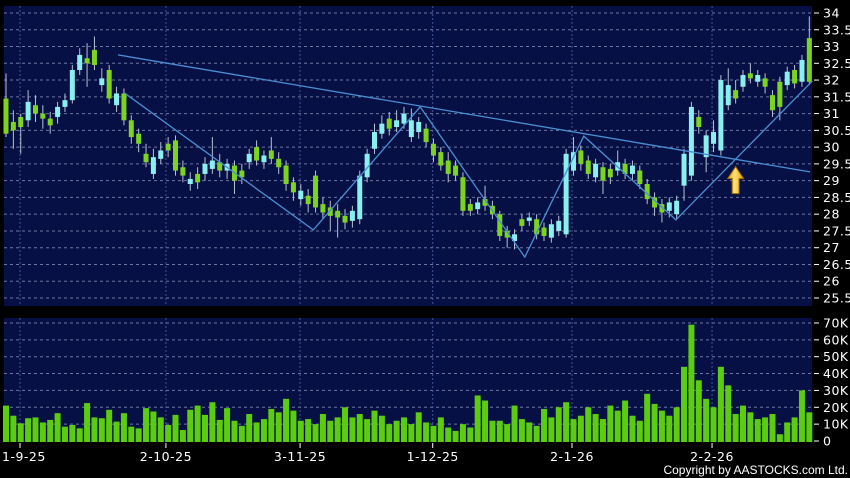 This screenshot has height=478, width=850. I want to click on date-label: 3-11-25, so click(300, 456).